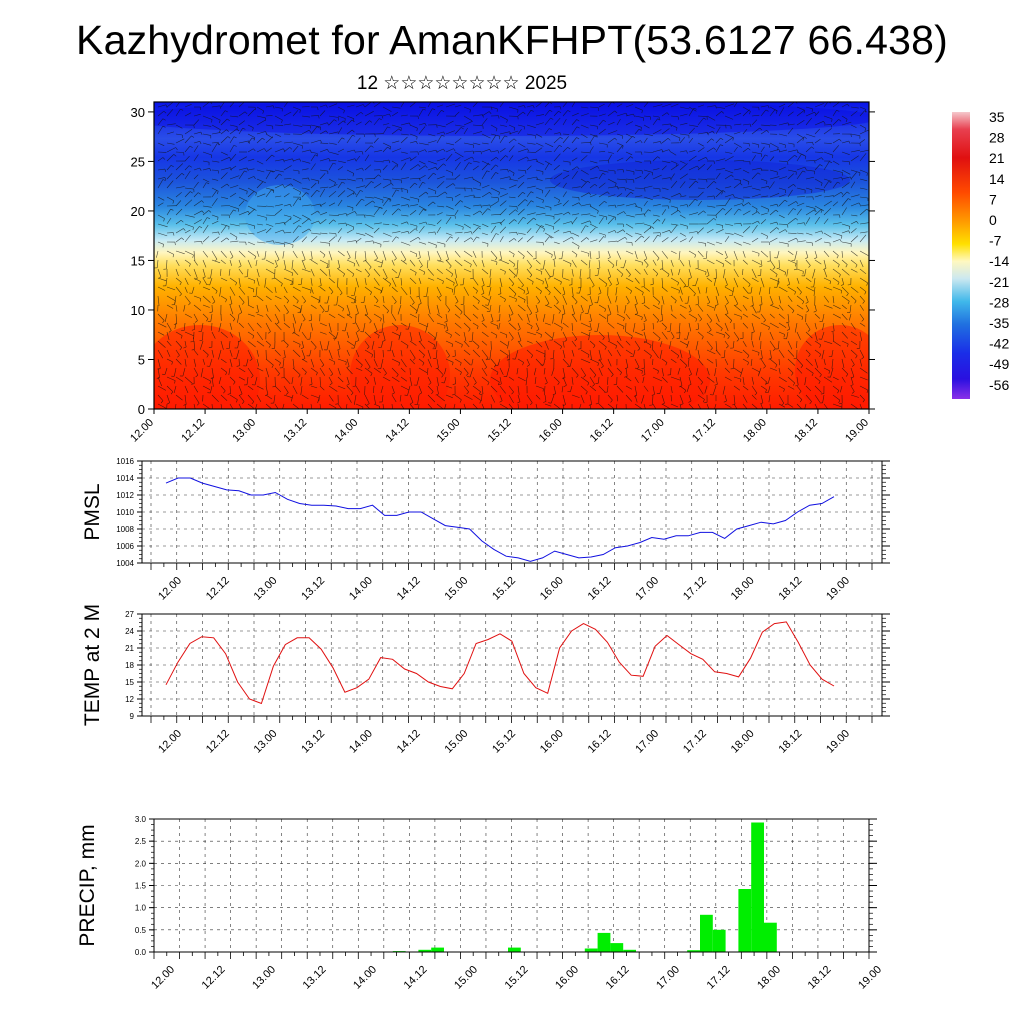 The width and height of the screenshot is (1024, 1024). I want to click on y-tick-label: 18, so click(129, 665).